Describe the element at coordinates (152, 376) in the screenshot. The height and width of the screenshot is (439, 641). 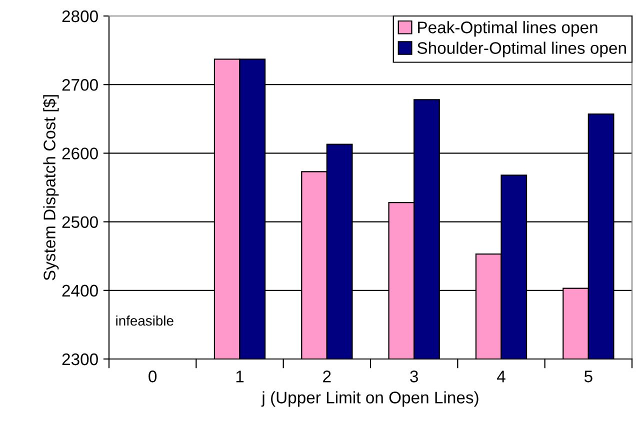
I see `x-tick-label: 0` at that location.